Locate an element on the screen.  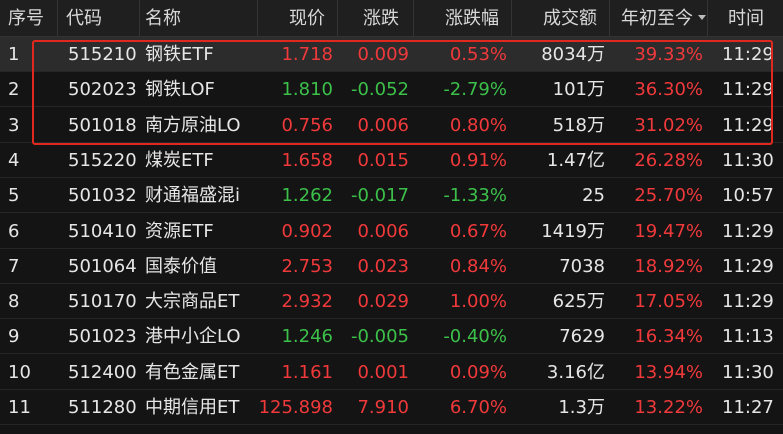
column-header: 序号 is located at coordinates (29, 18).